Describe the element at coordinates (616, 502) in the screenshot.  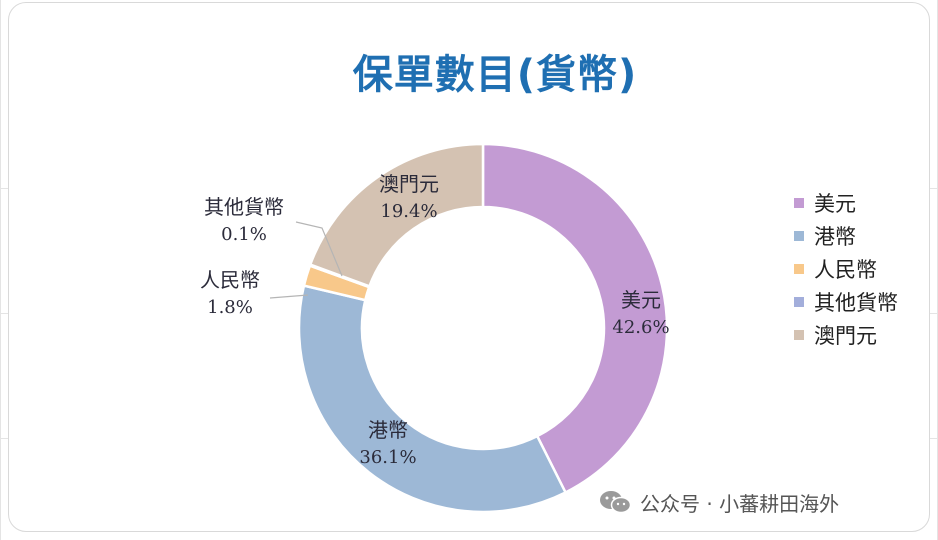
I see `wechat-icon` at that location.